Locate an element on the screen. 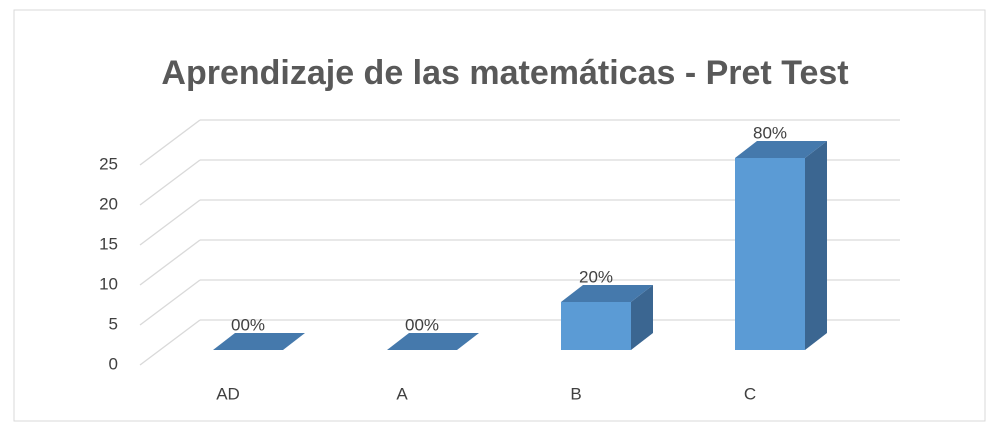  x-tick-label: A is located at coordinates (402, 393).